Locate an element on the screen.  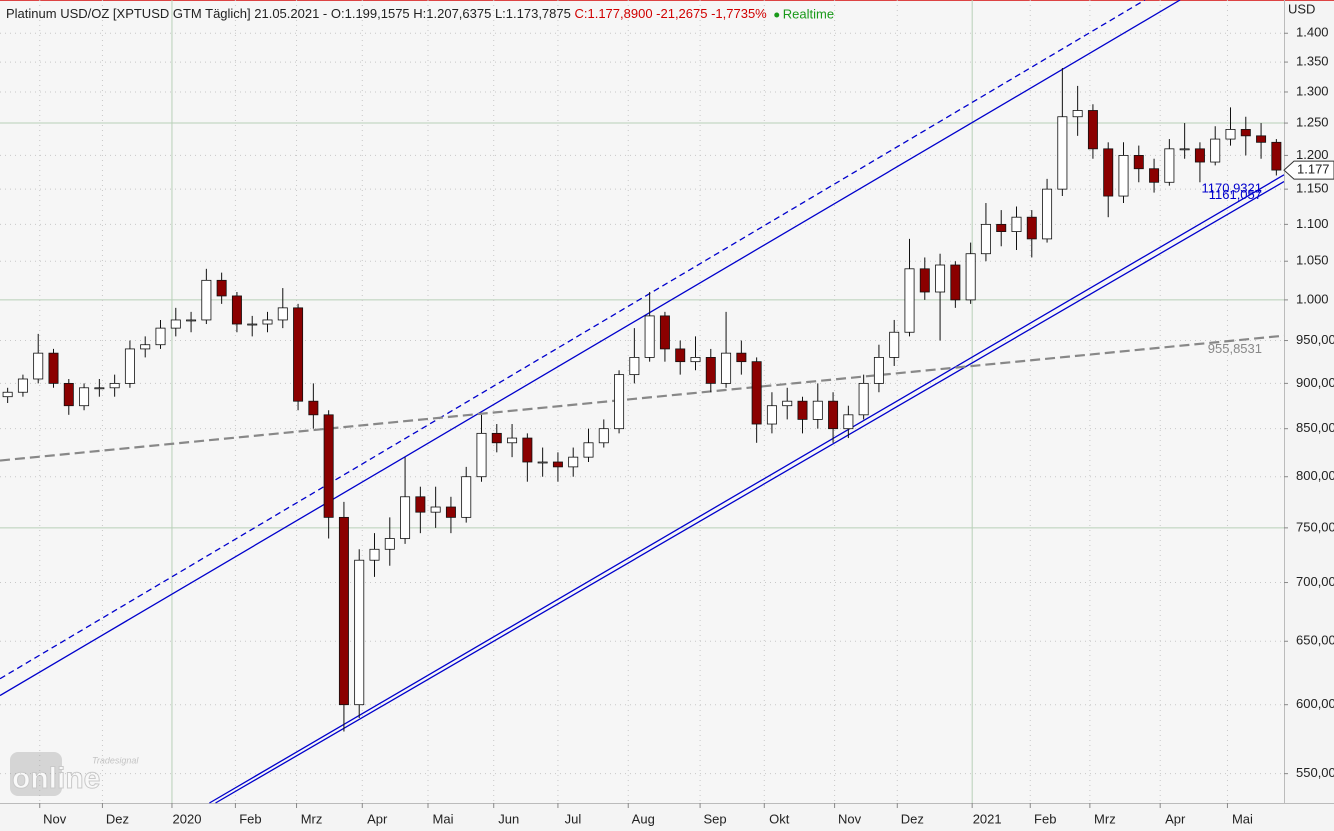
y-tick-label: 1.350 is located at coordinates (1312, 61).